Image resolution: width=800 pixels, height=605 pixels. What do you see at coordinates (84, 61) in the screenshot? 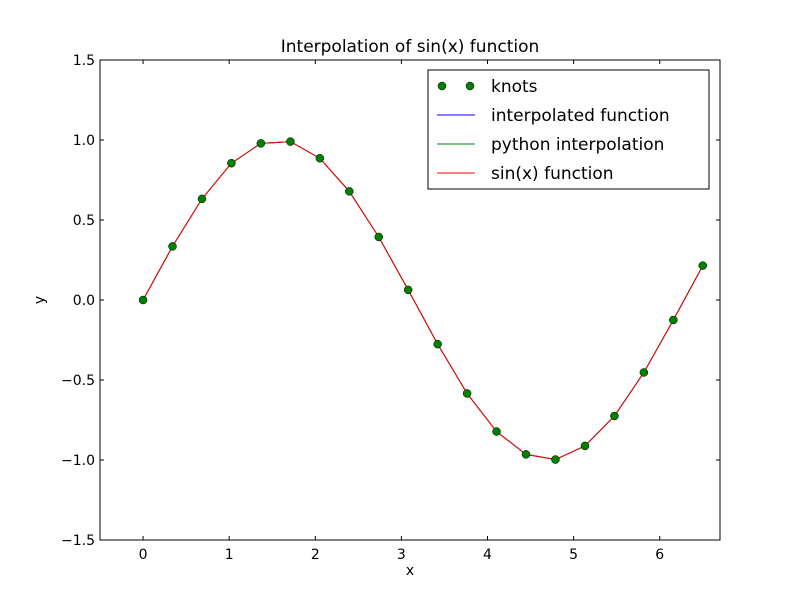
I see `y-tick-label: 1.5` at bounding box center [84, 61].